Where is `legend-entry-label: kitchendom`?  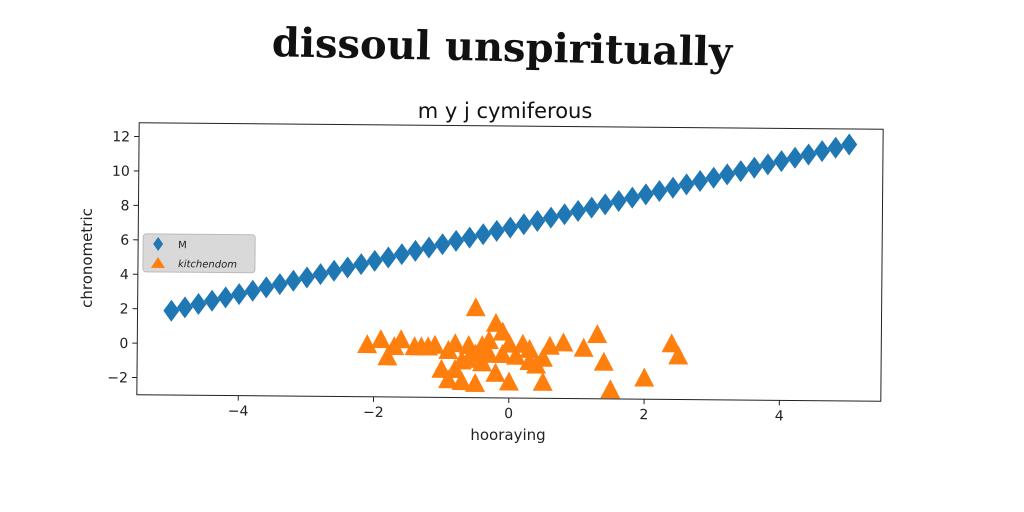
legend-entry-label: kitchendom is located at coordinates (207, 265).